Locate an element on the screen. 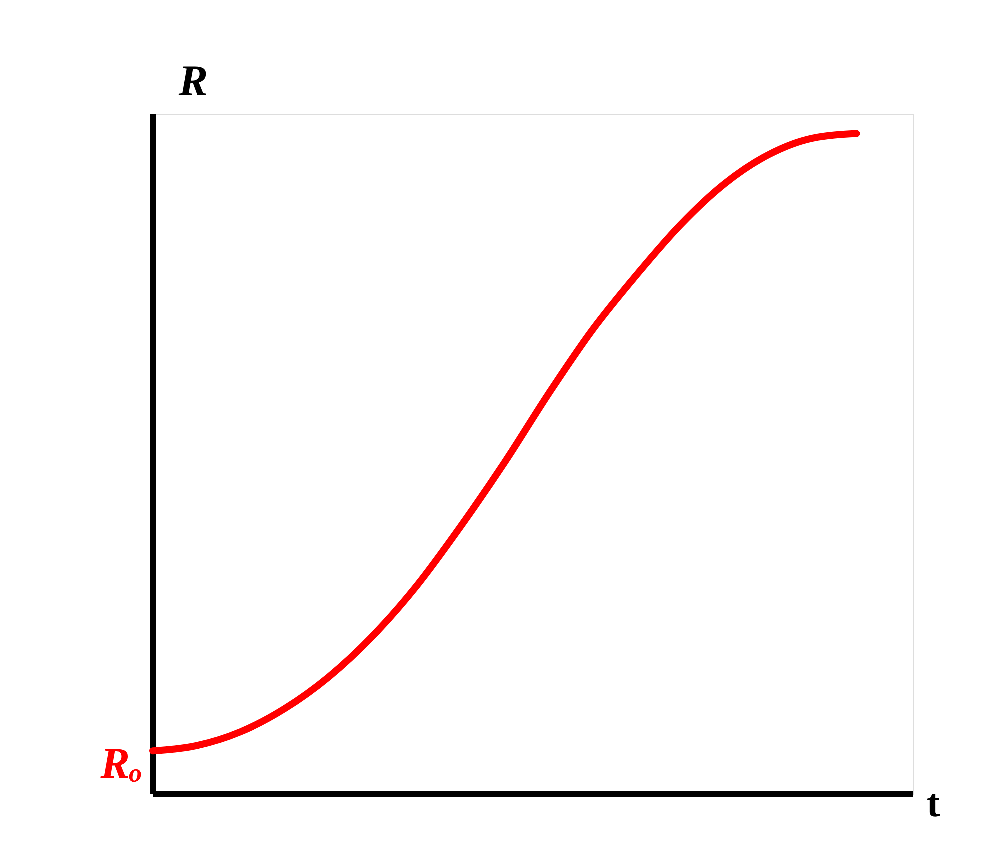 Image resolution: width=1000 pixels, height=854 pixels. text: Rₒ is located at coordinates (121, 763).